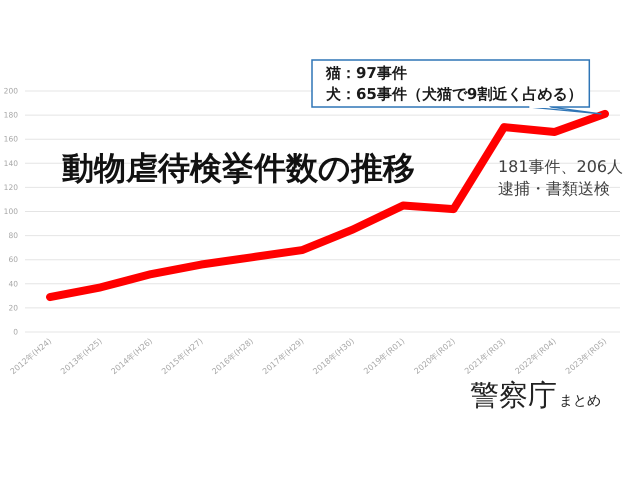 The image size is (640, 480). Describe the element at coordinates (580, 401) in the screenshot. I see `annotation: まとめ` at that location.